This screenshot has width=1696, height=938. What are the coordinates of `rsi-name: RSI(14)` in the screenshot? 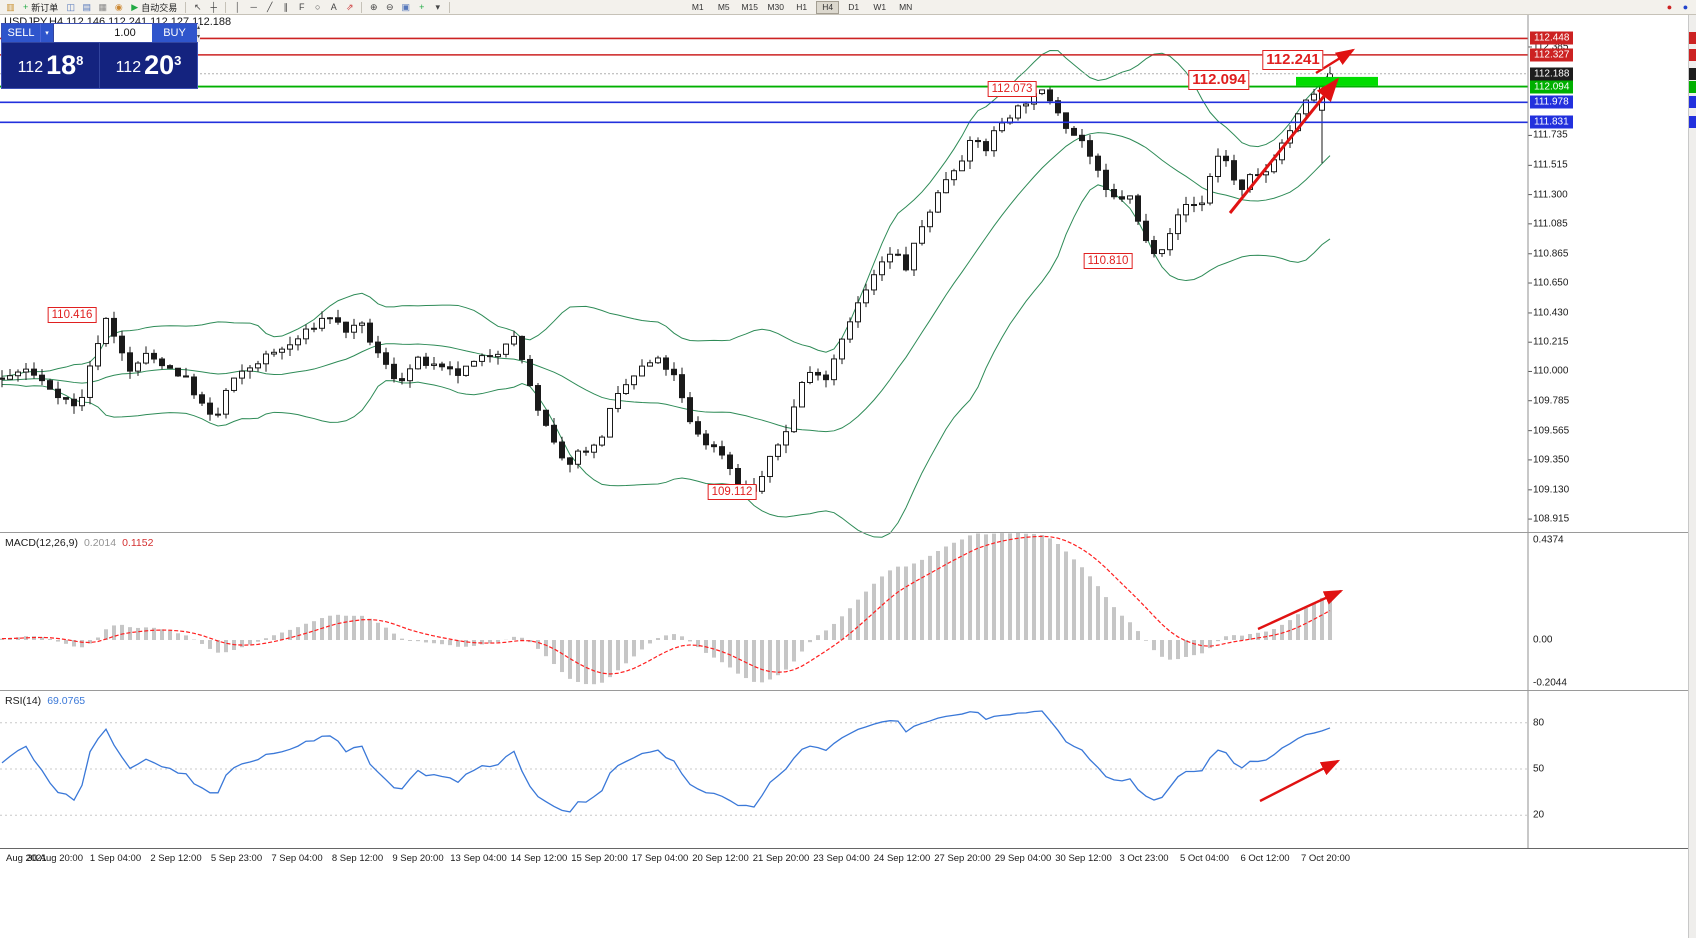 It's located at (23, 701).